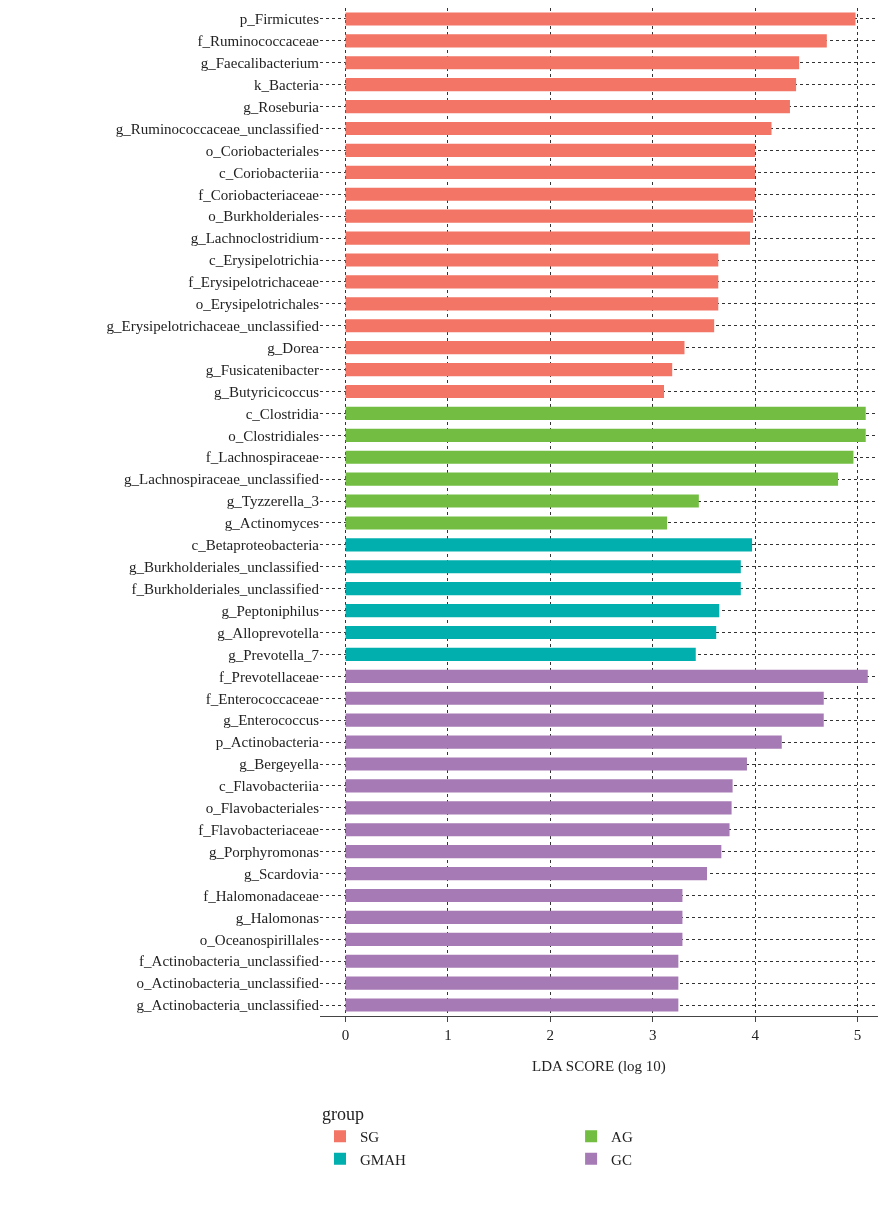  What do you see at coordinates (213, 325) in the screenshot?
I see `y-tick-label: g_Erysipelotrichaceae_unclassified` at bounding box center [213, 325].